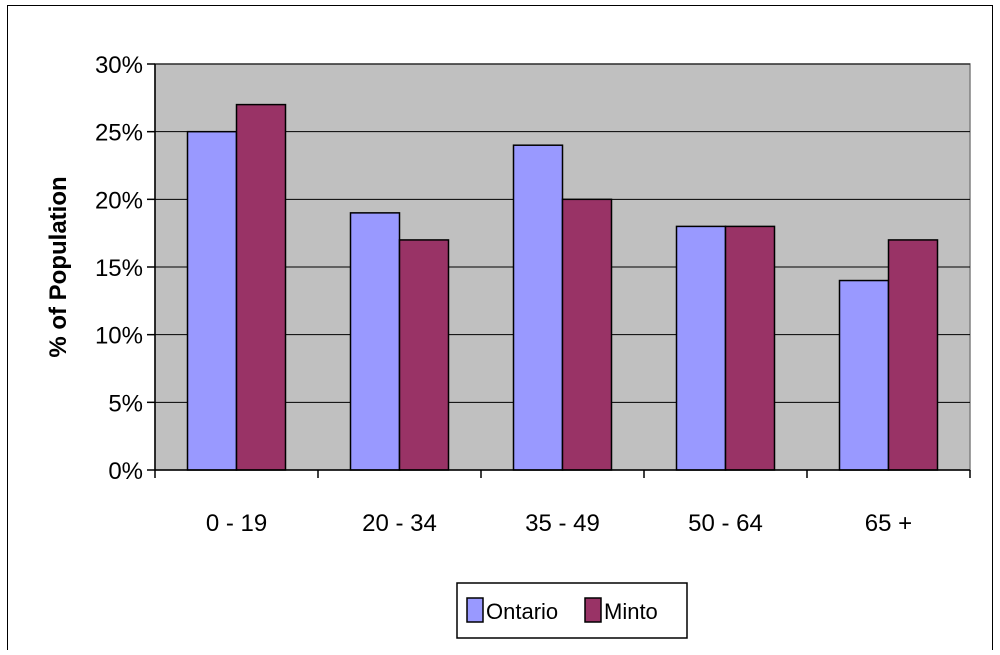 Image resolution: width=1000 pixels, height=655 pixels. What do you see at coordinates (119, 133) in the screenshot?
I see `y-tick-label: 25%` at bounding box center [119, 133].